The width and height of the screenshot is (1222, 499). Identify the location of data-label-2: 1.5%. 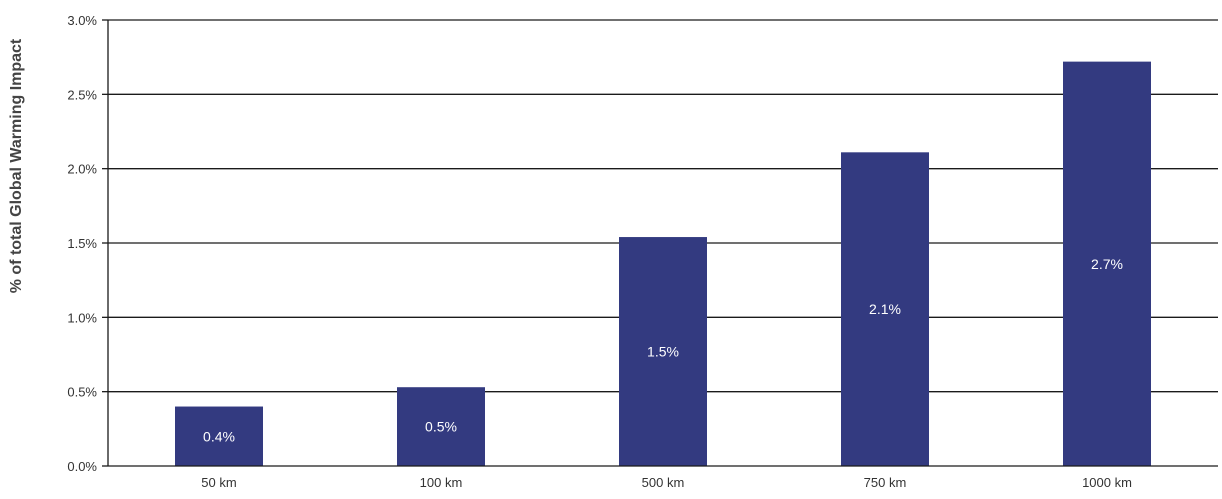
(663, 352).